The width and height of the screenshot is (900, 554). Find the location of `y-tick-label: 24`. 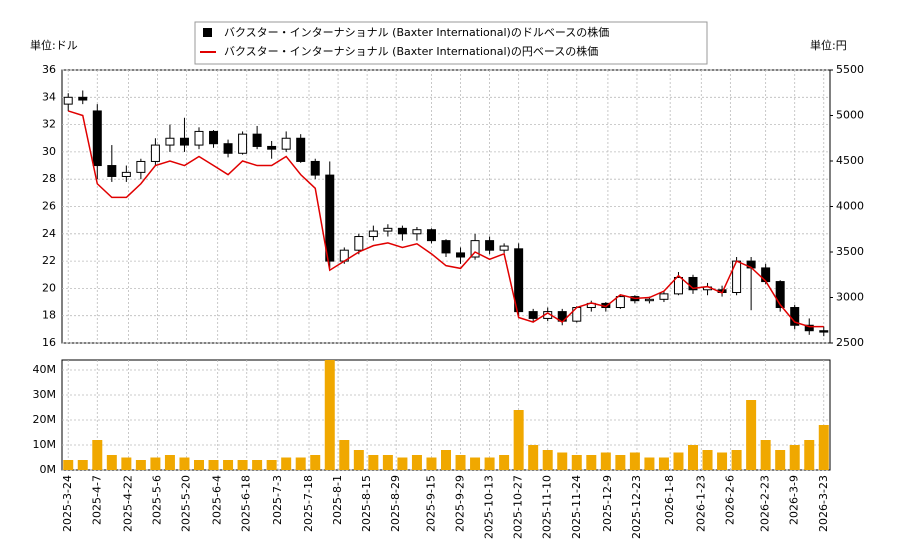

y-tick-label: 24 is located at coordinates (49, 233).